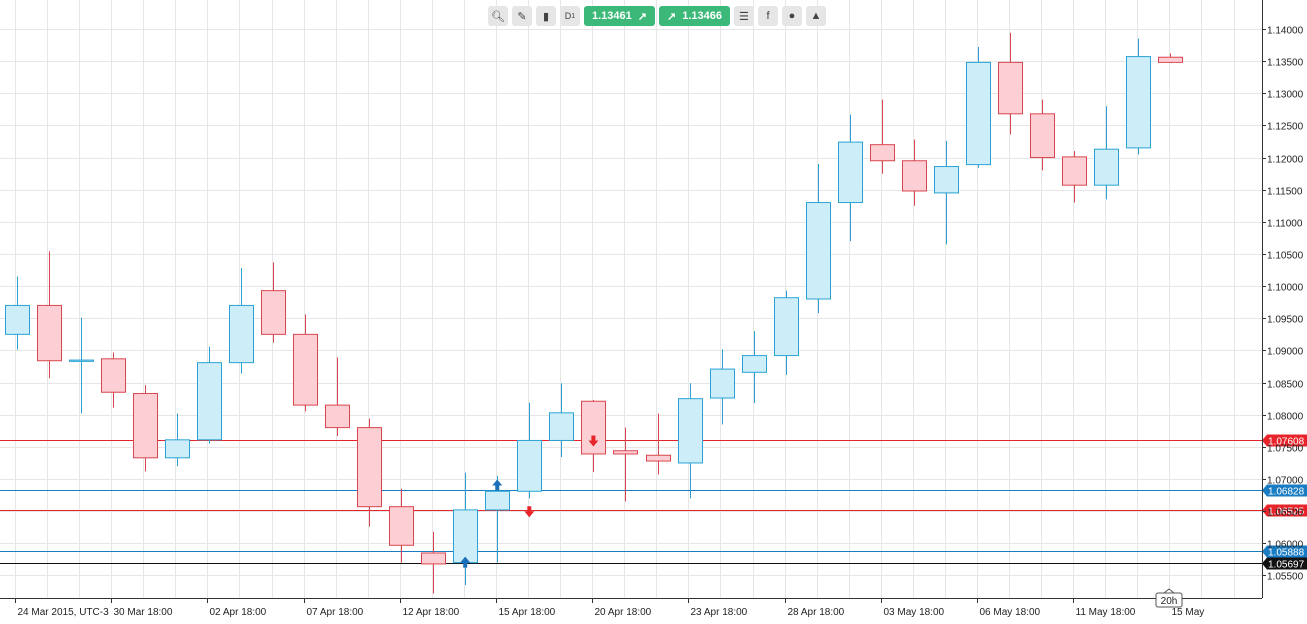 The width and height of the screenshot is (1307, 624). What do you see at coordinates (335, 612) in the screenshot?
I see `x-tick-label: 07 Apr 18:00` at bounding box center [335, 612].